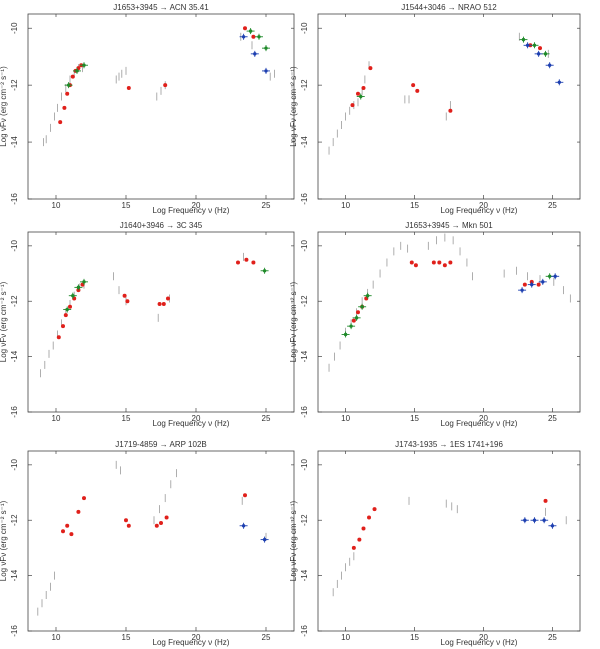  I want to click on x-axis-label: Log Frequency ν (Hz), so click(479, 642).